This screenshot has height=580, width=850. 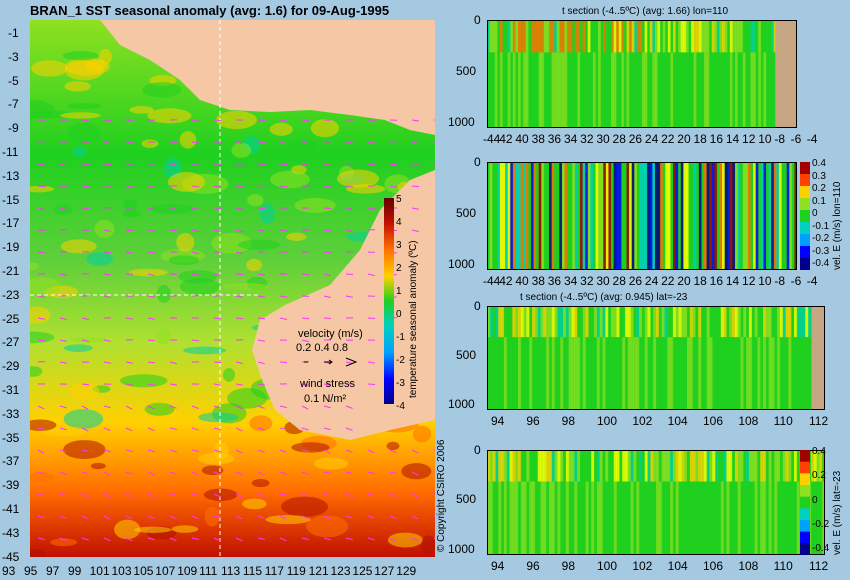 What do you see at coordinates (522, 139) in the screenshot?
I see `panel-x-tick: 40` at bounding box center [522, 139].